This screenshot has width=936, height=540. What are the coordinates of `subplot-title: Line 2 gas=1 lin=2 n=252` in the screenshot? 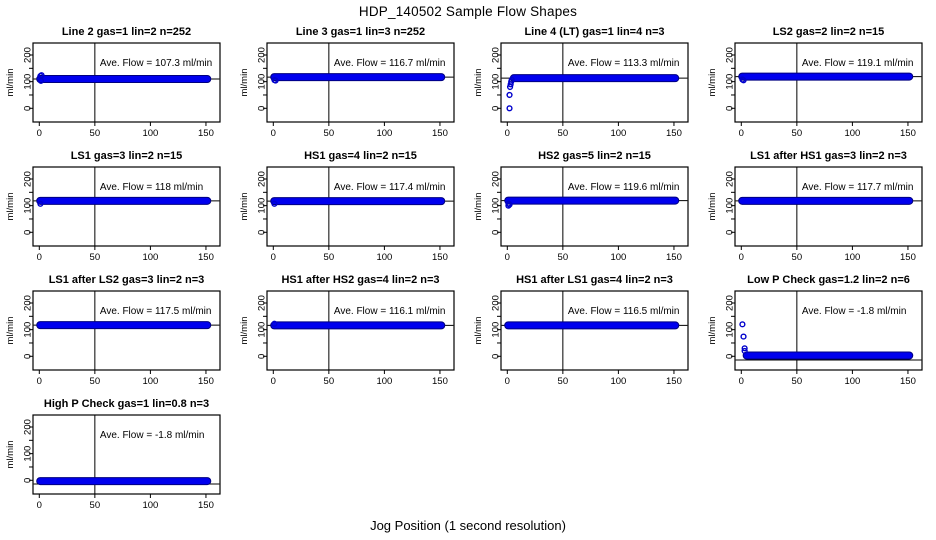 It's located at (126, 32).